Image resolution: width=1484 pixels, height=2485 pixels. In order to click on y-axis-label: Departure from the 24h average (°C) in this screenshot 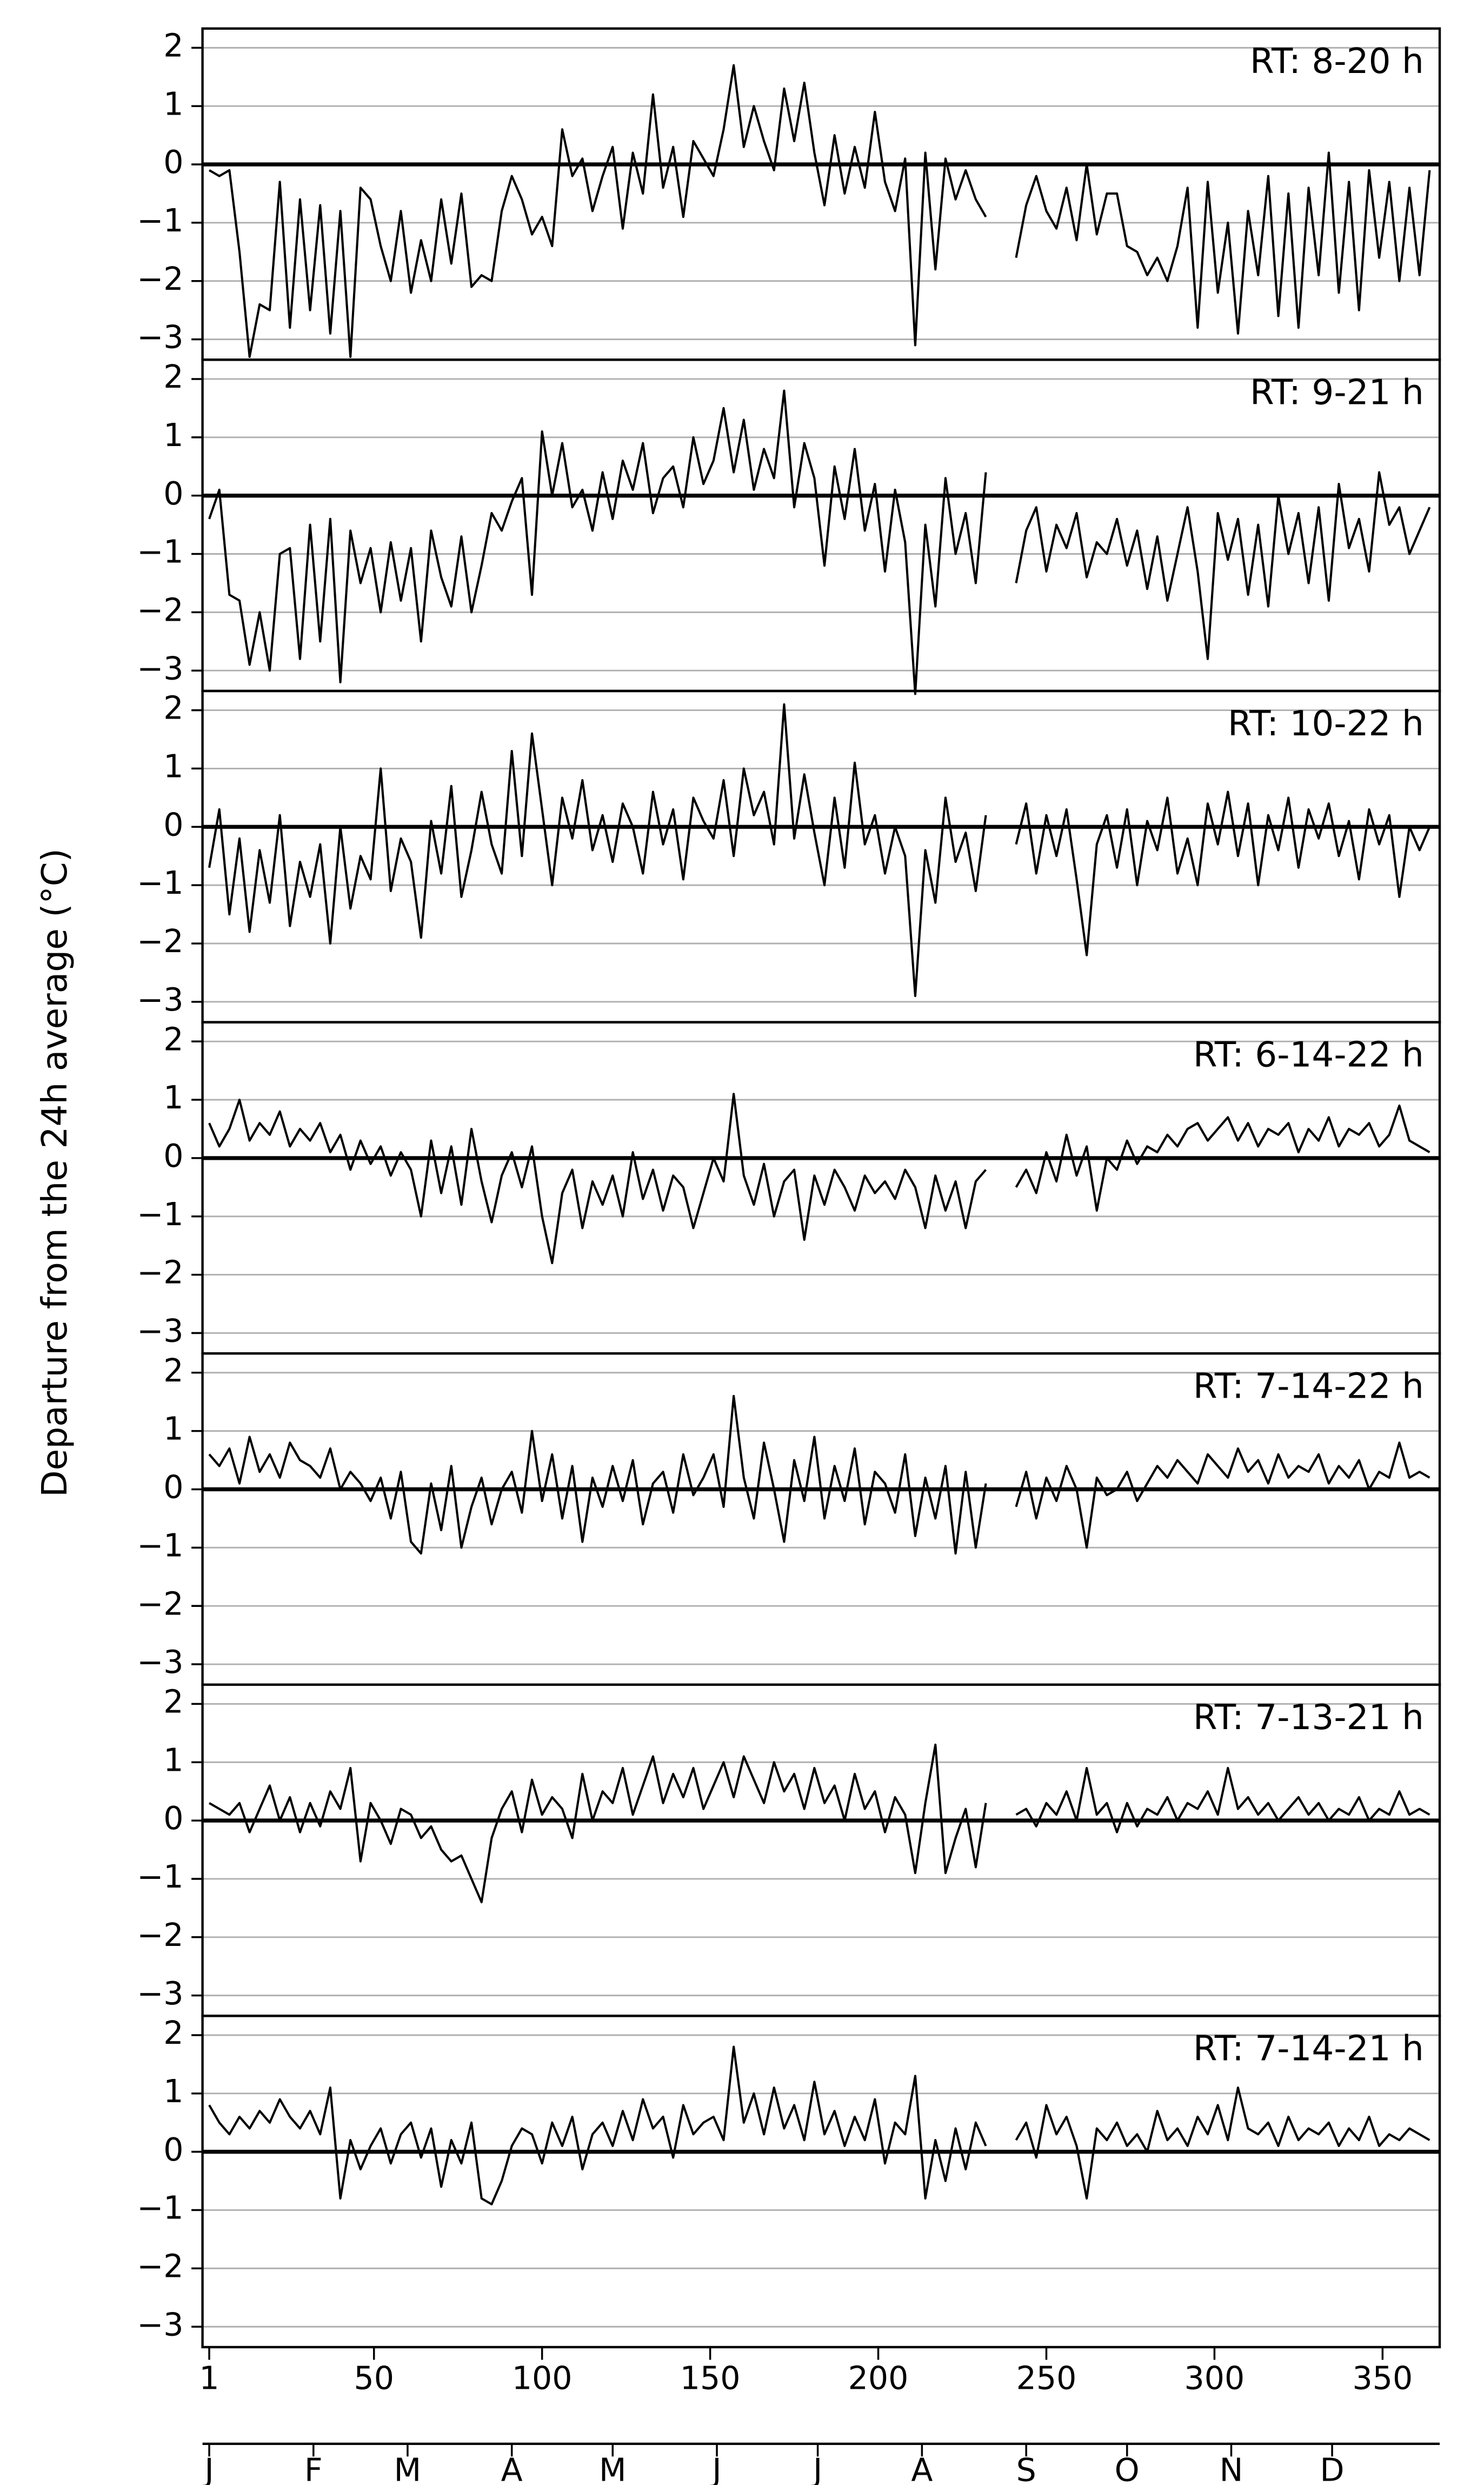, I will do `click(55, 1172)`.